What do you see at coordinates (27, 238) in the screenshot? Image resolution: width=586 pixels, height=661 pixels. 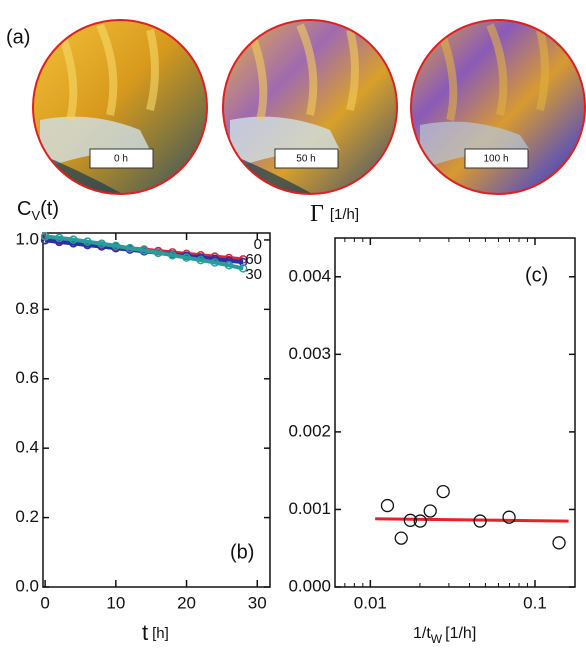 I see `y-tick-label: 1.0` at bounding box center [27, 238].